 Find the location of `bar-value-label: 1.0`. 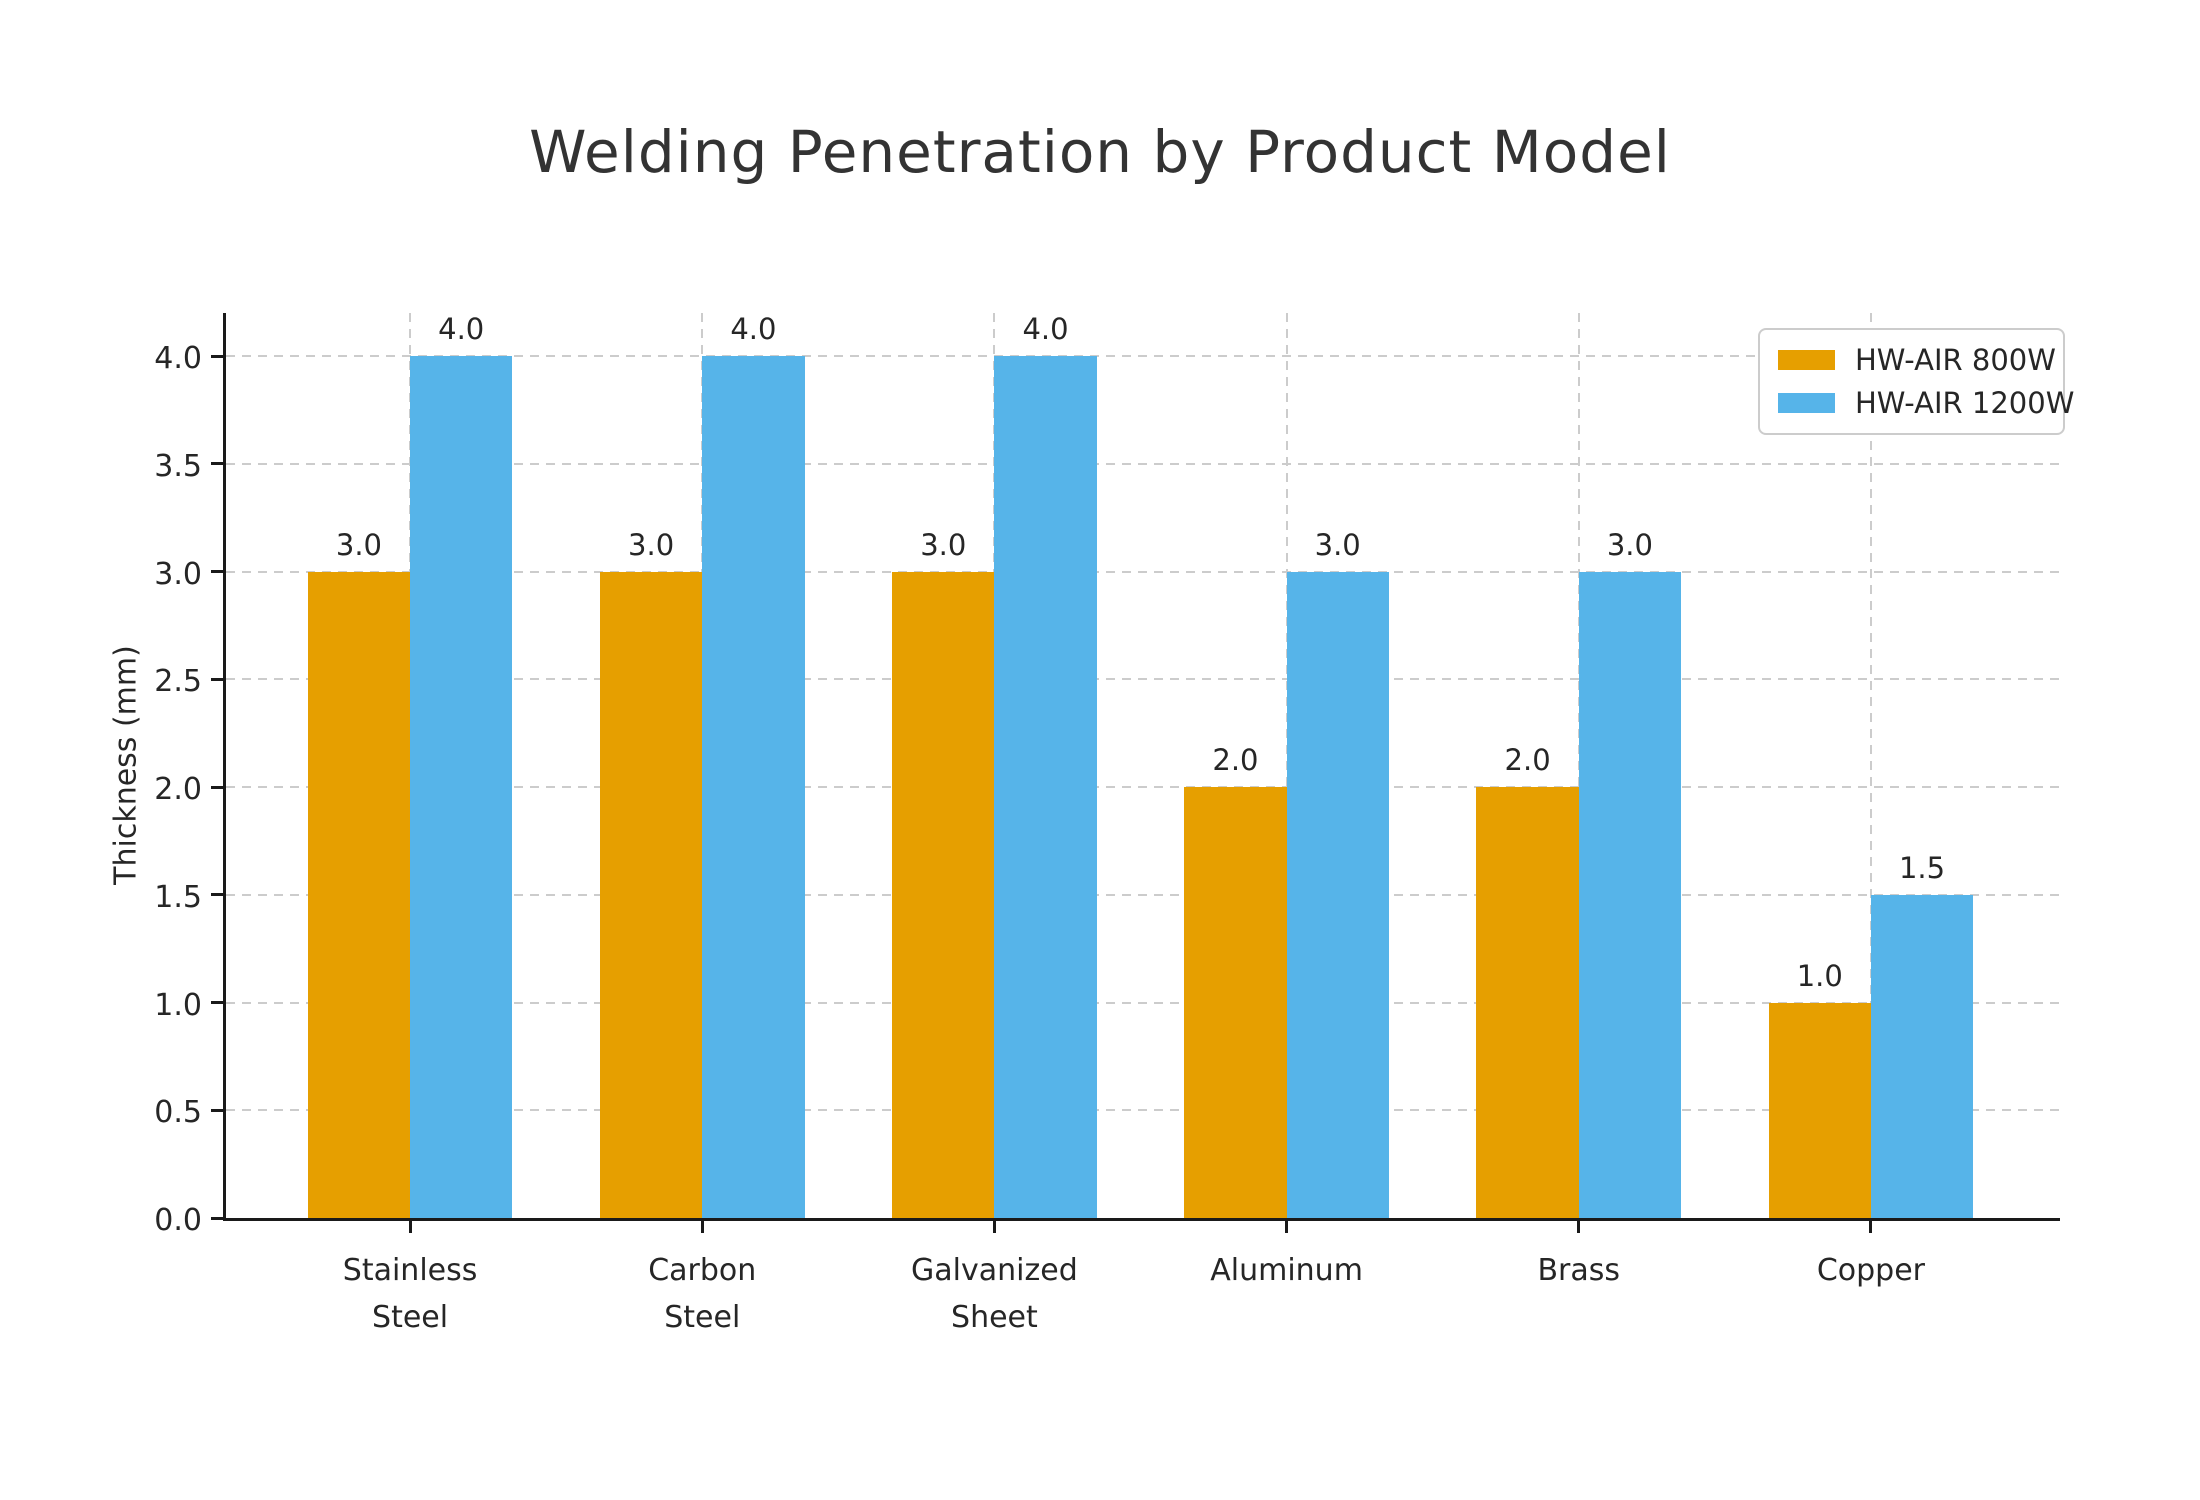

bar-value-label: 1.0 is located at coordinates (1819, 975).